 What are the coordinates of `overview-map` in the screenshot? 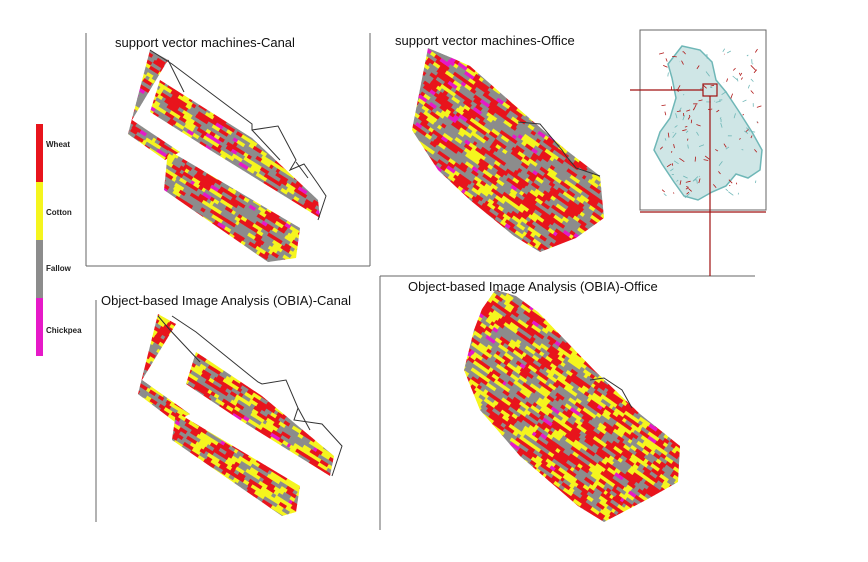 It's located at (698, 152).